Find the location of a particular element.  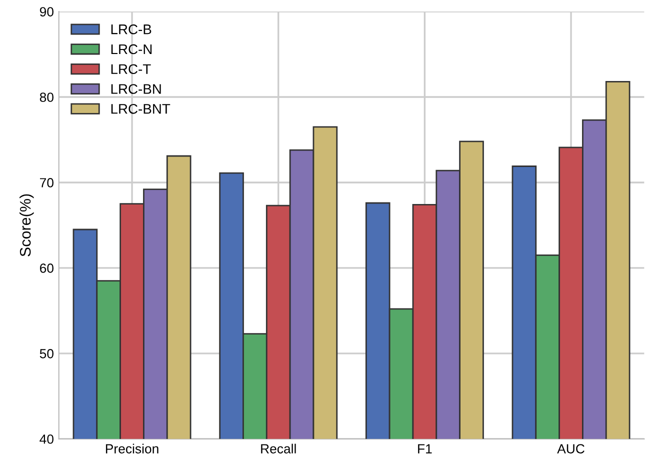

y-tick-label: 50 is located at coordinates (47, 353).